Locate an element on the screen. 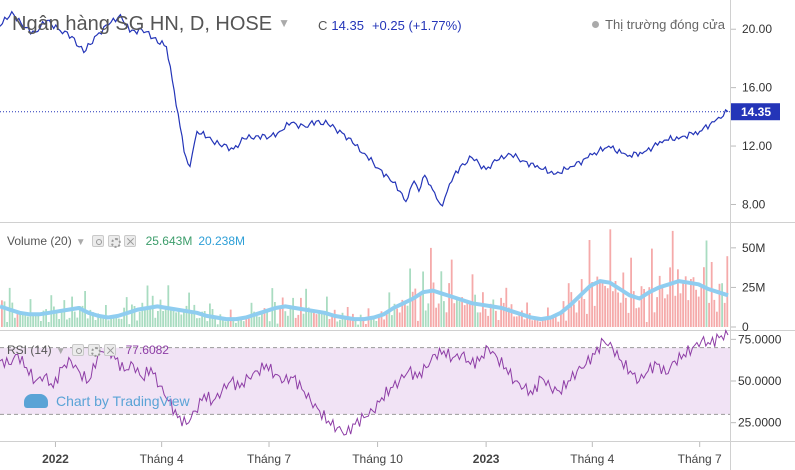  rsi-close-icon is located at coordinates (109, 350).